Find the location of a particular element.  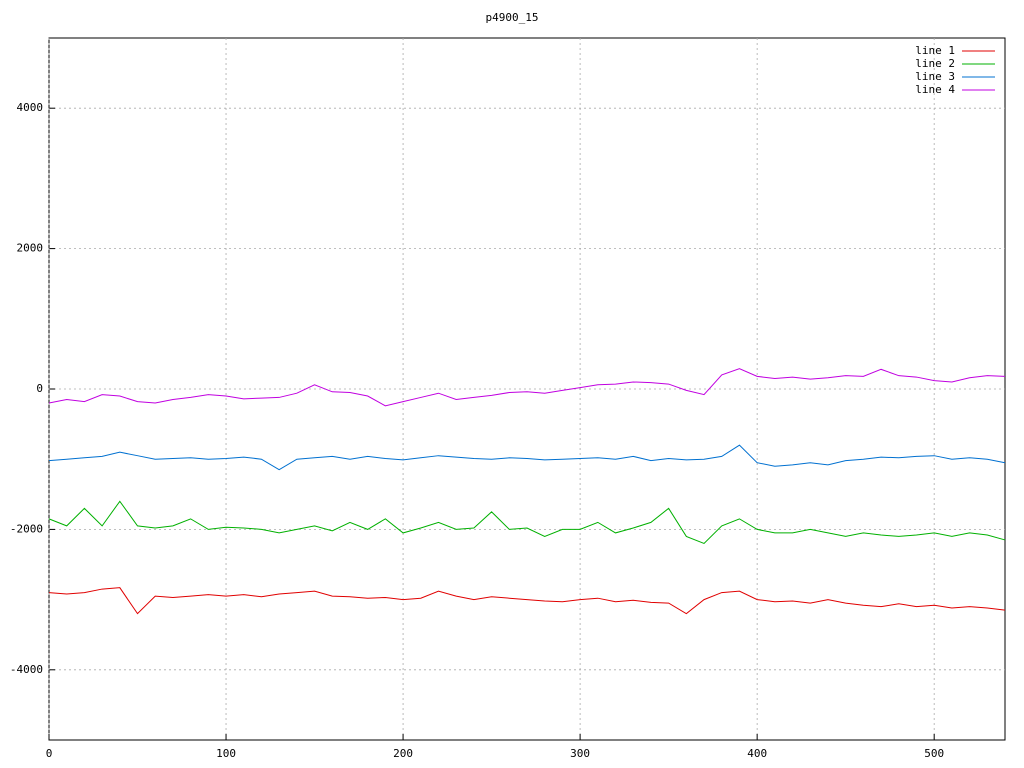

y-tick-label: 4000 is located at coordinates (30, 107).